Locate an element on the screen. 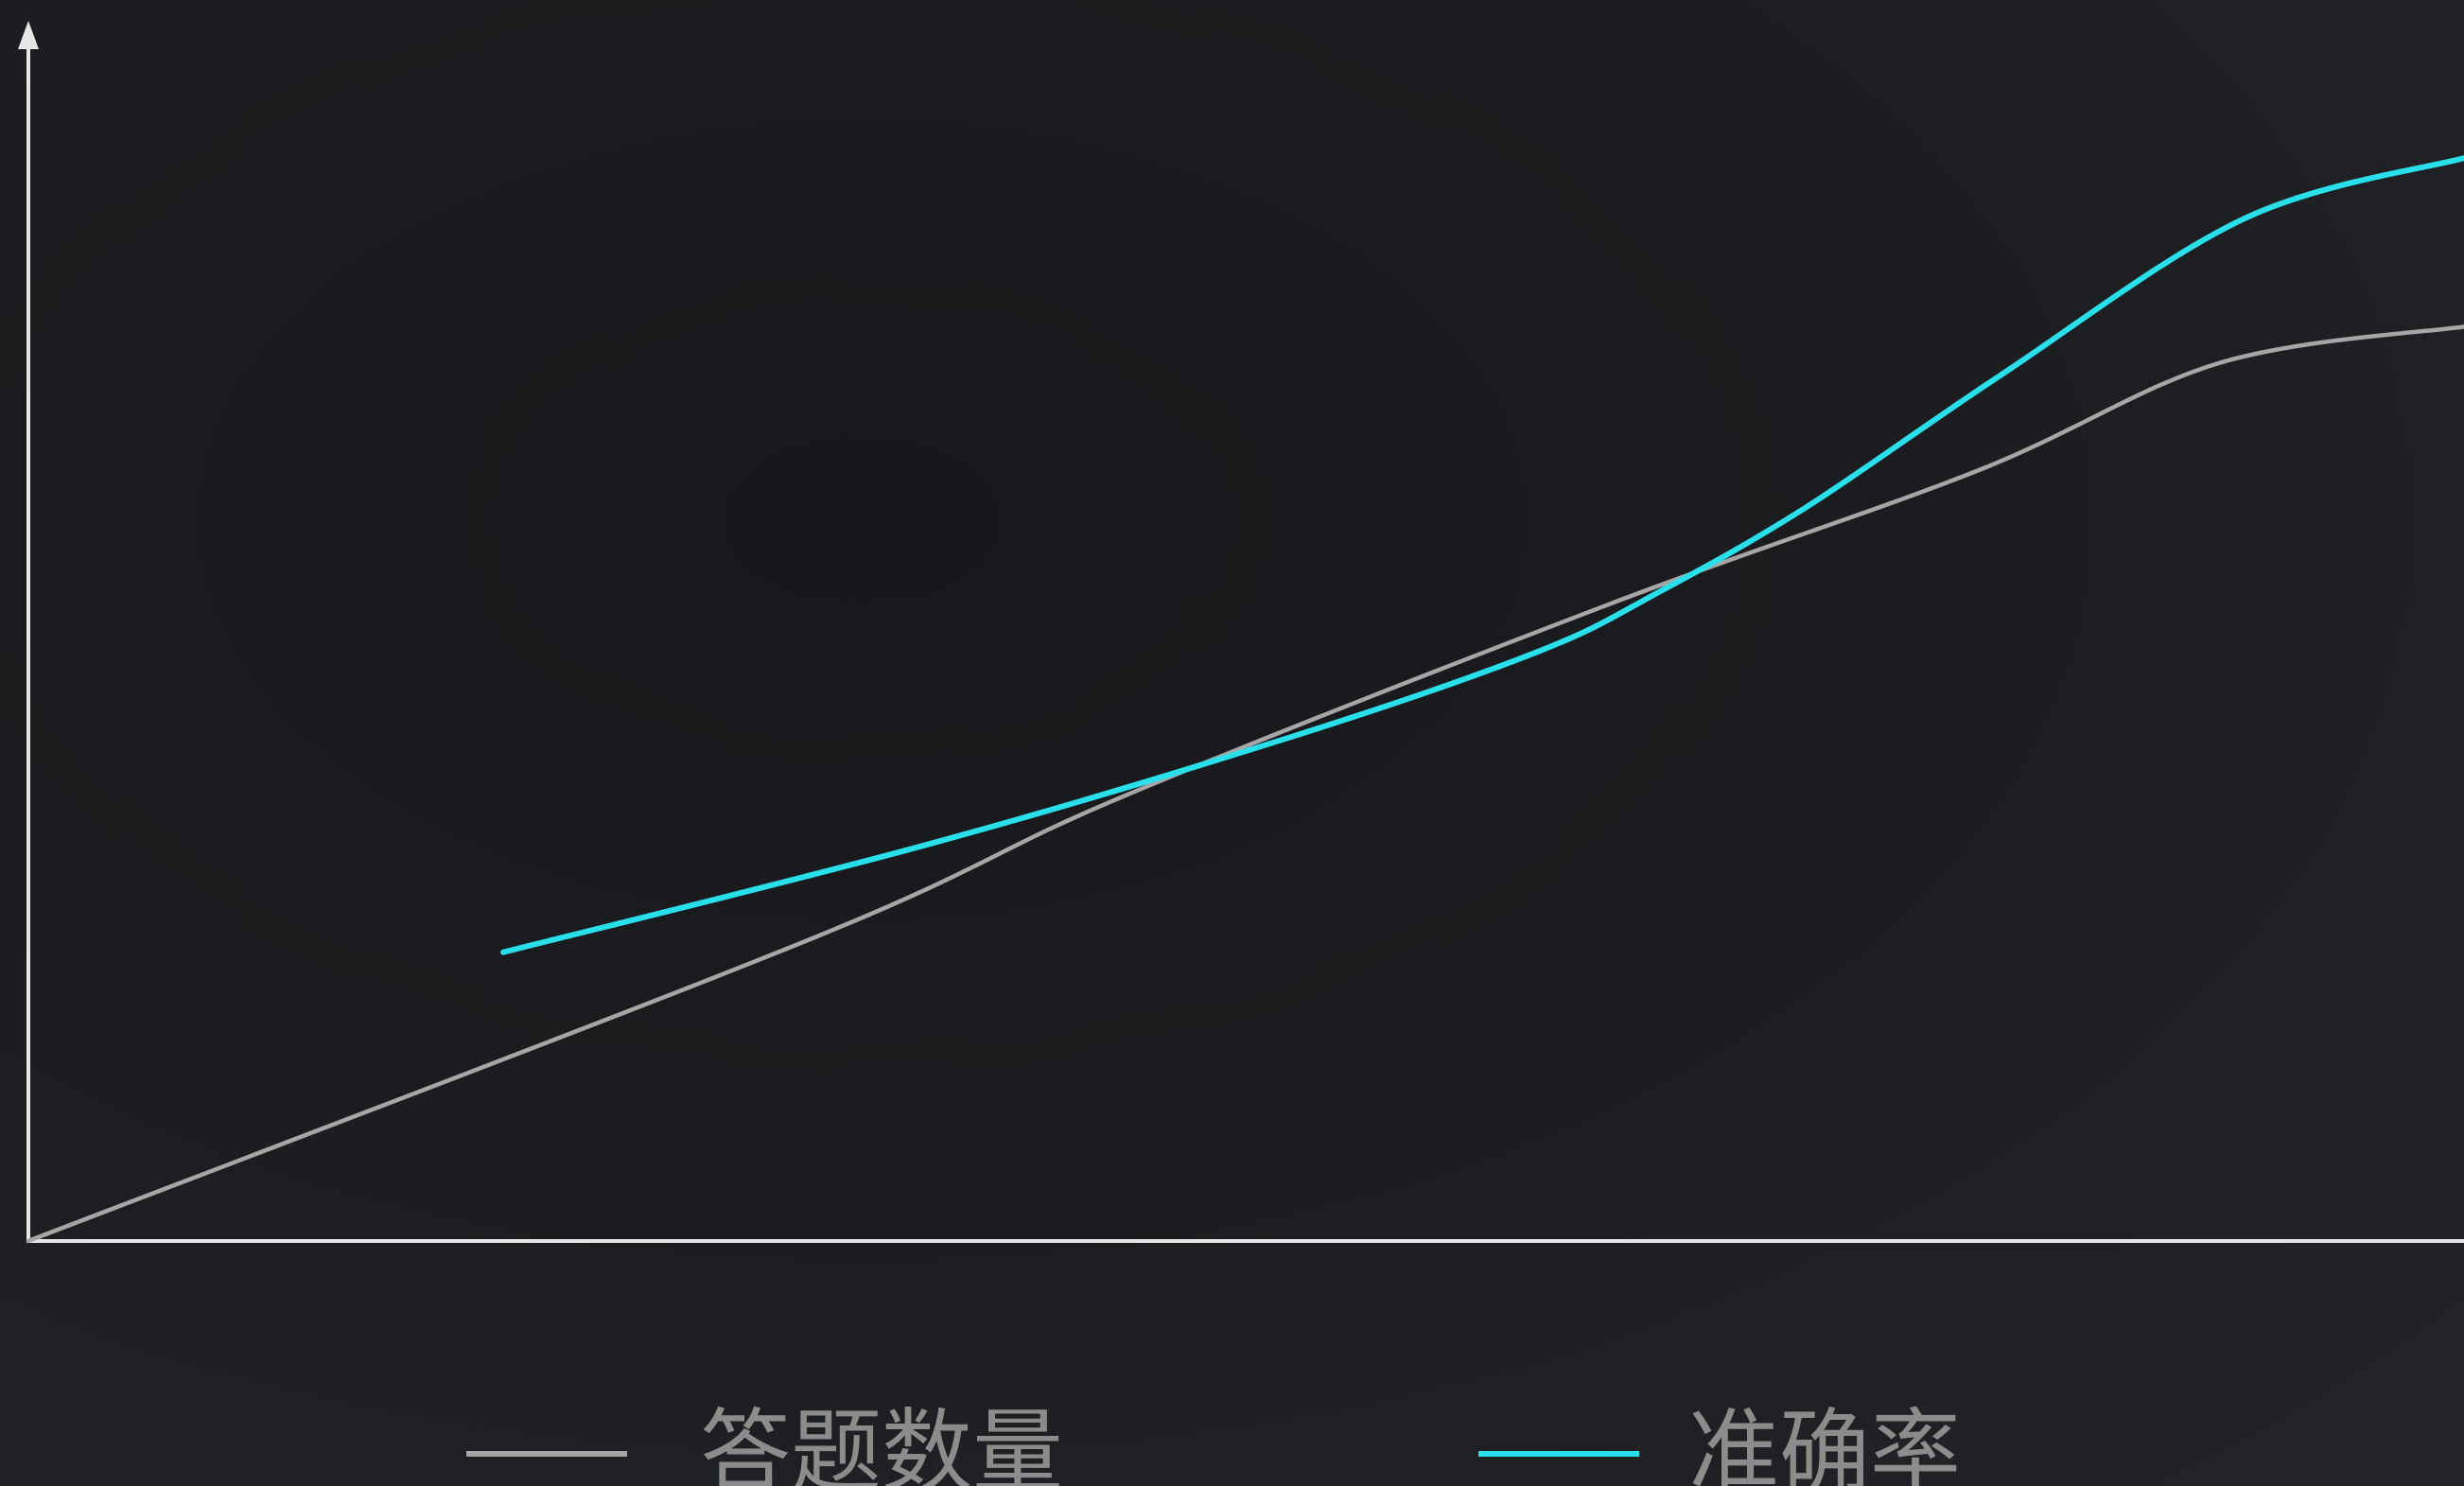 This screenshot has width=2464, height=1486. legend-item-accuracy: 准确率 is located at coordinates (1719, 1442).